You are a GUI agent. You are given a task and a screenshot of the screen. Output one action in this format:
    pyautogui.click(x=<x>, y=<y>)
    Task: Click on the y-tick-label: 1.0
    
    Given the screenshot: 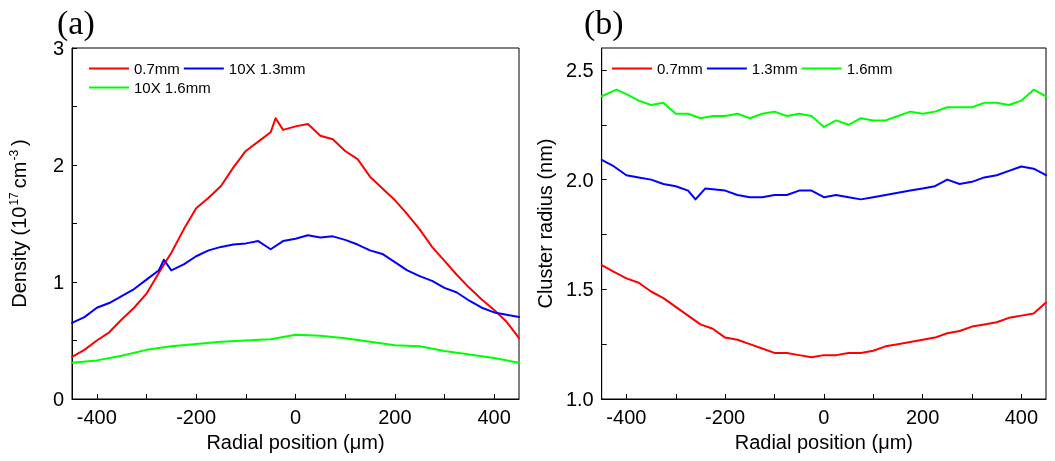 What is the action you would take?
    pyautogui.click(x=579, y=399)
    